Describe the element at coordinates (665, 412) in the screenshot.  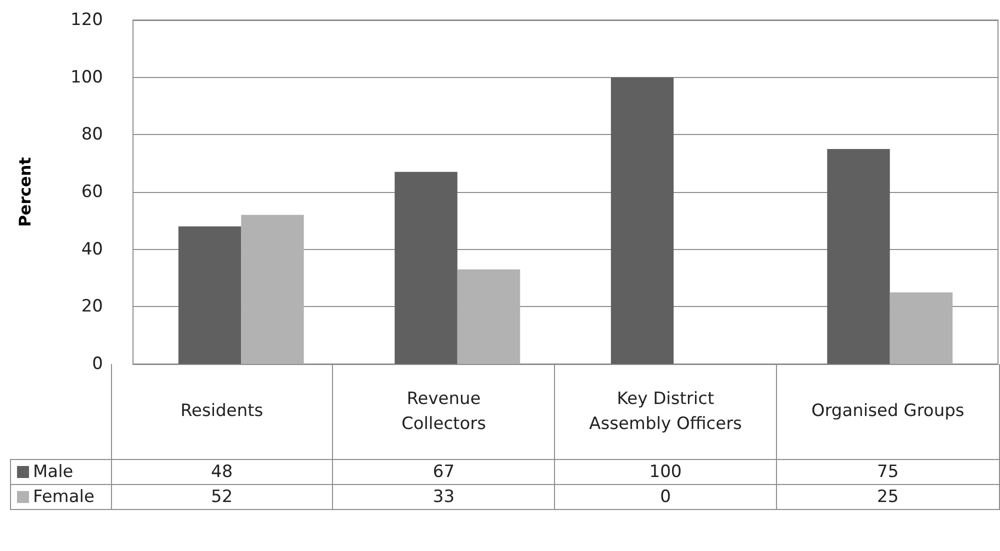
I see `x-tick-label: Key District Assembly Officers` at that location.